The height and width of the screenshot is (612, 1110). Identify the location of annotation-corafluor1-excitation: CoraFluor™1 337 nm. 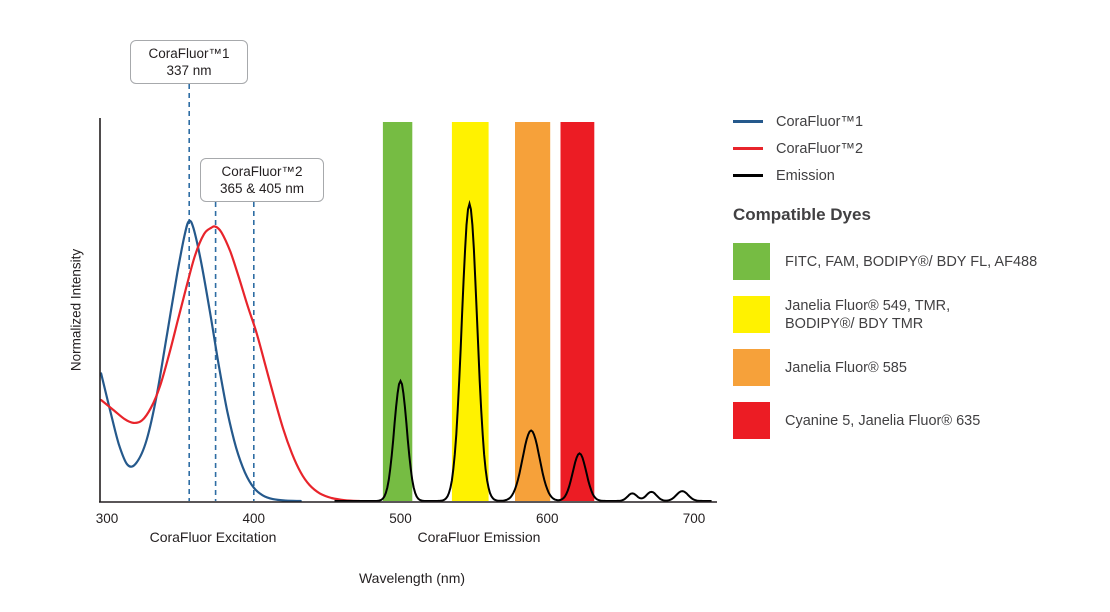
(189, 62).